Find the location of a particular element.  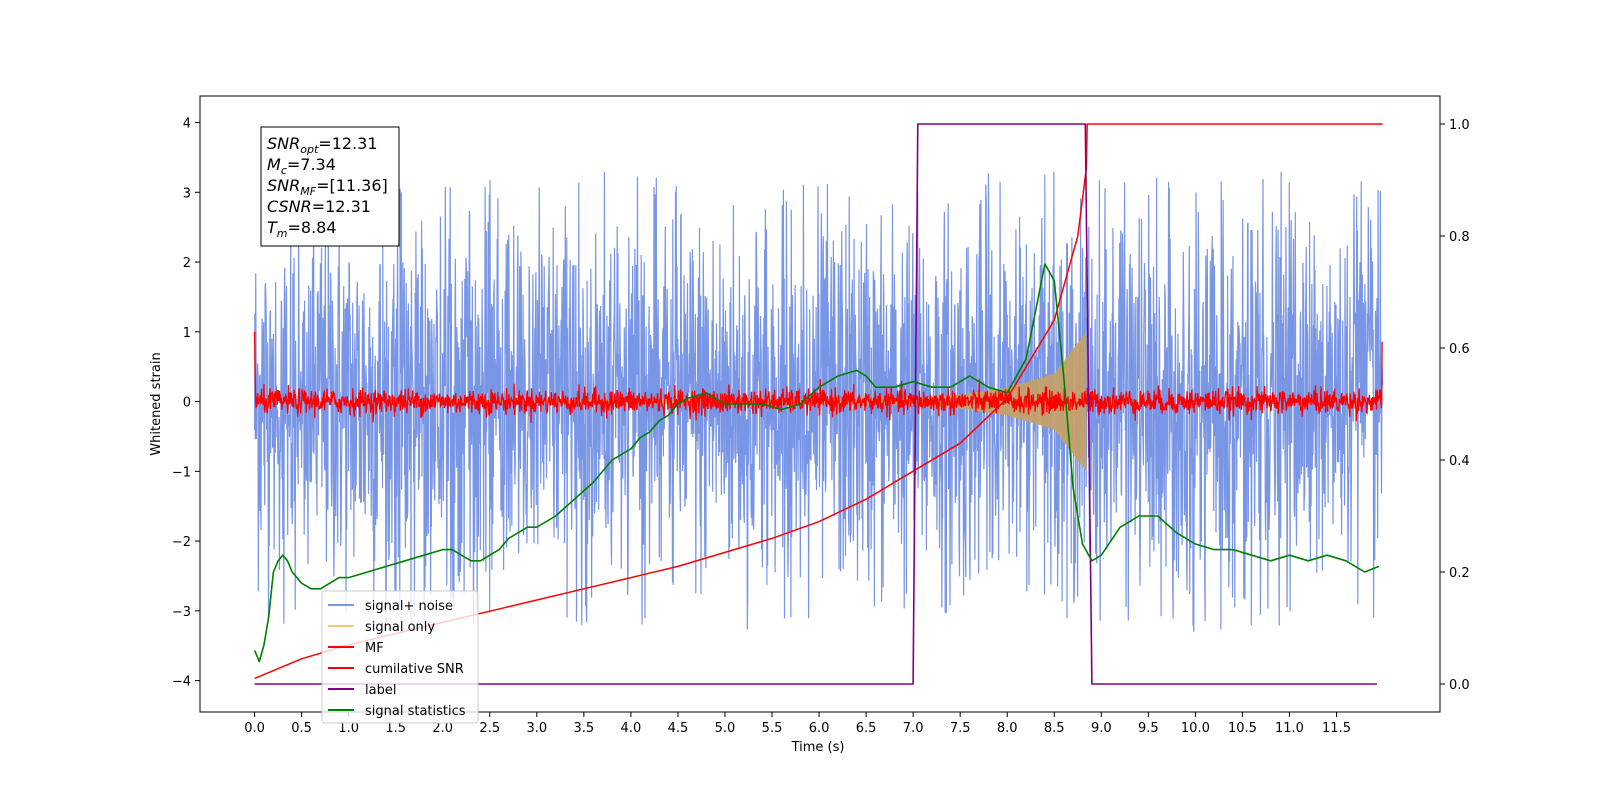

x-tick-label: 3.5 is located at coordinates (584, 728).